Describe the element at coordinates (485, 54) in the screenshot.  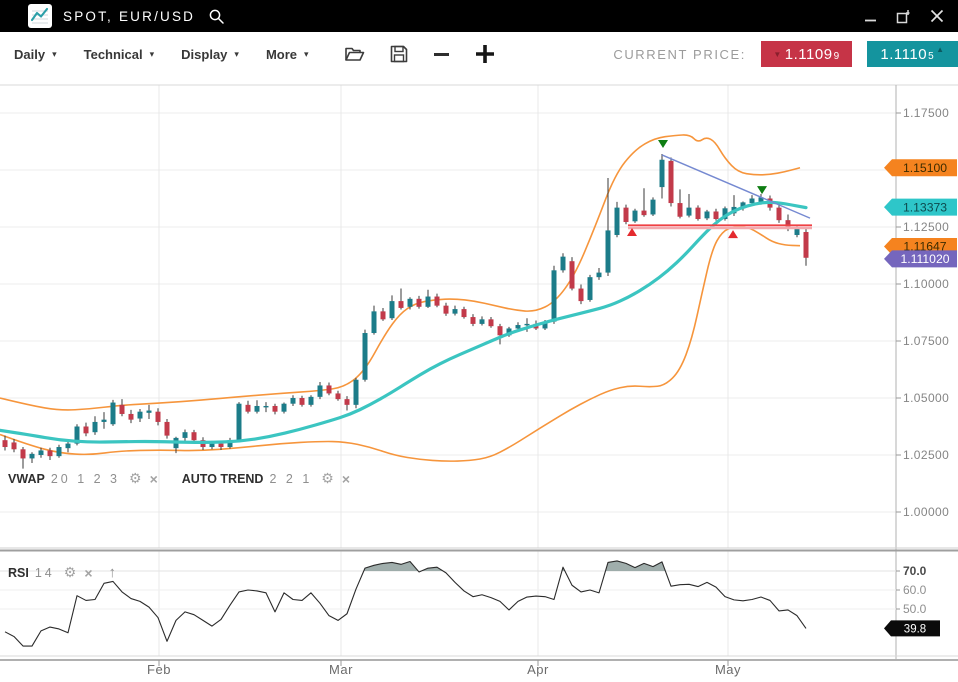
I see `zoom-in-icon` at that location.